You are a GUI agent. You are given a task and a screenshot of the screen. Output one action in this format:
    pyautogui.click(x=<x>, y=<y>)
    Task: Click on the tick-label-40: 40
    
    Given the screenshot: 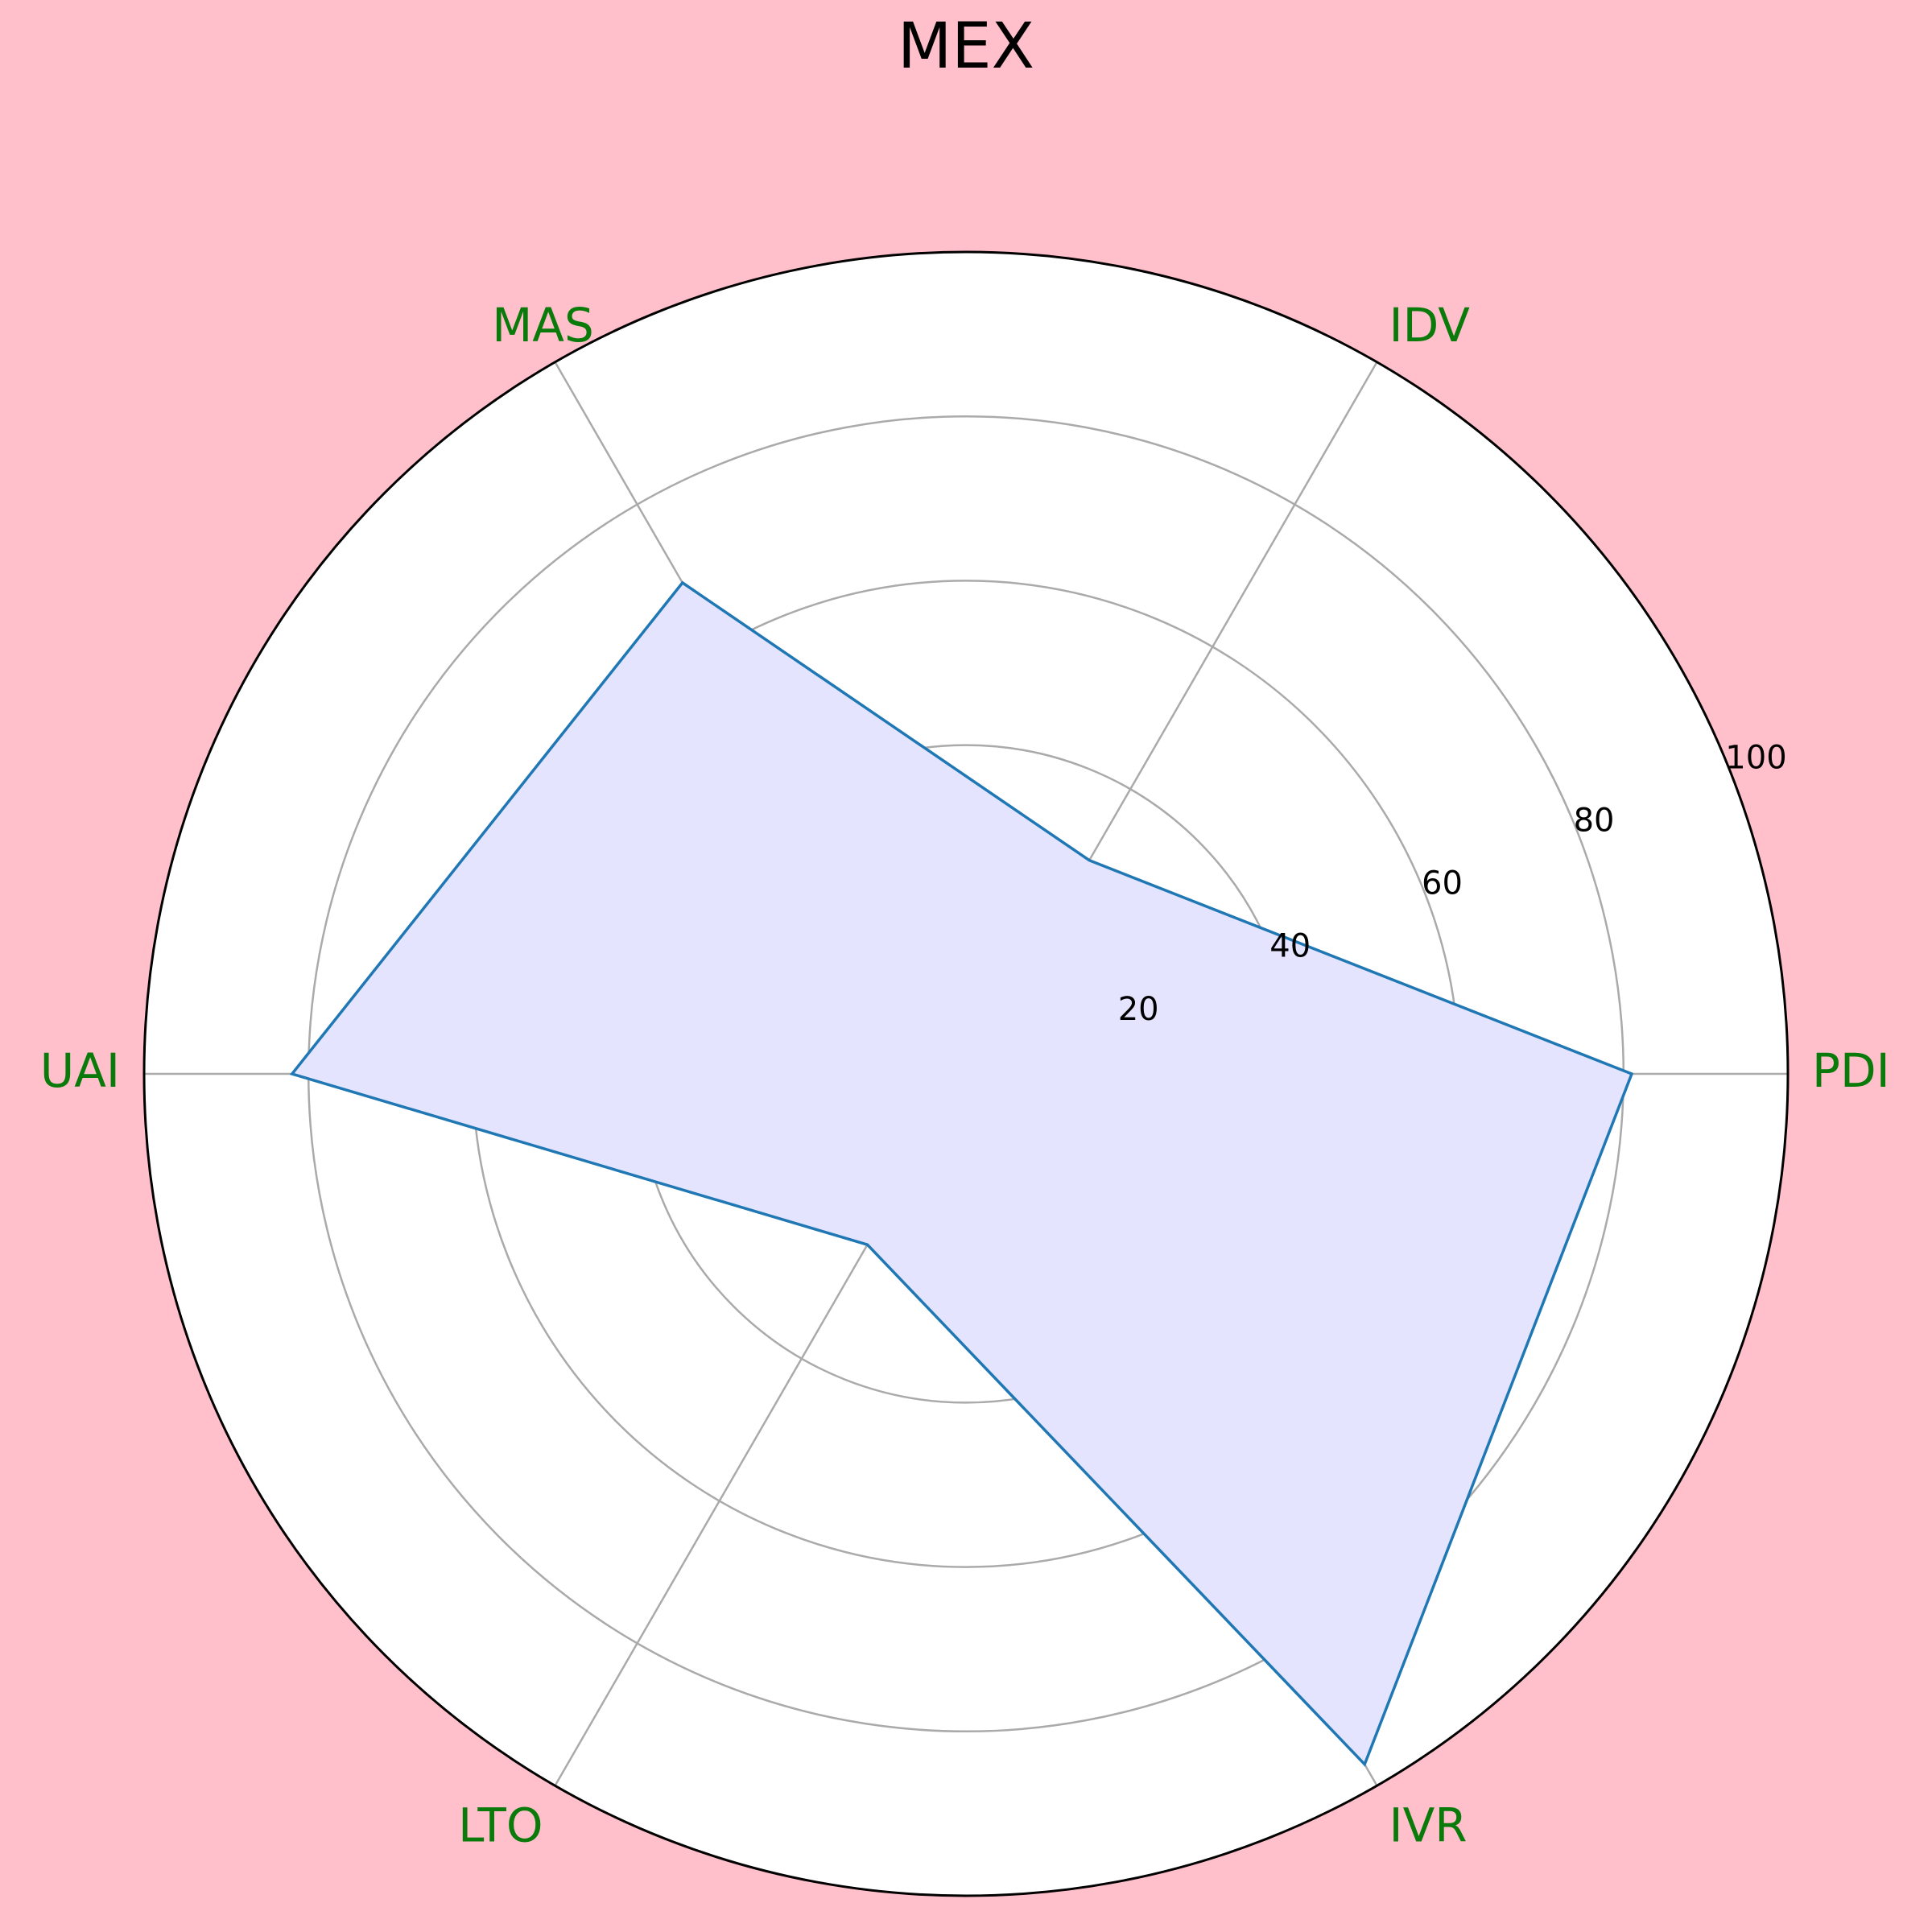 What is the action you would take?
    pyautogui.click(x=1290, y=946)
    